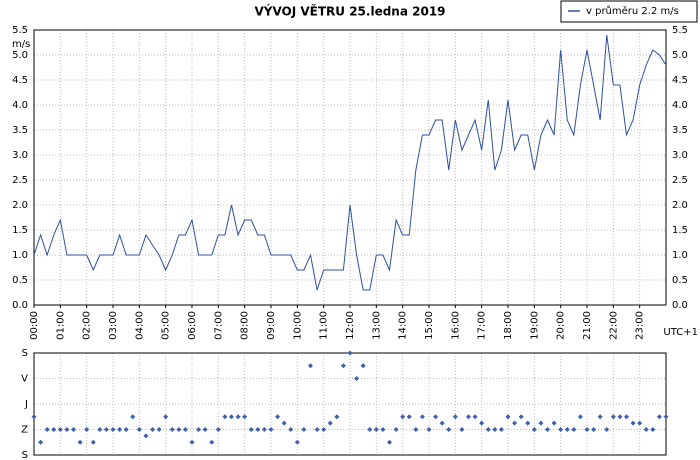 The image size is (700, 460). I want to click on x-tick-label: 15:00, so click(429, 325).